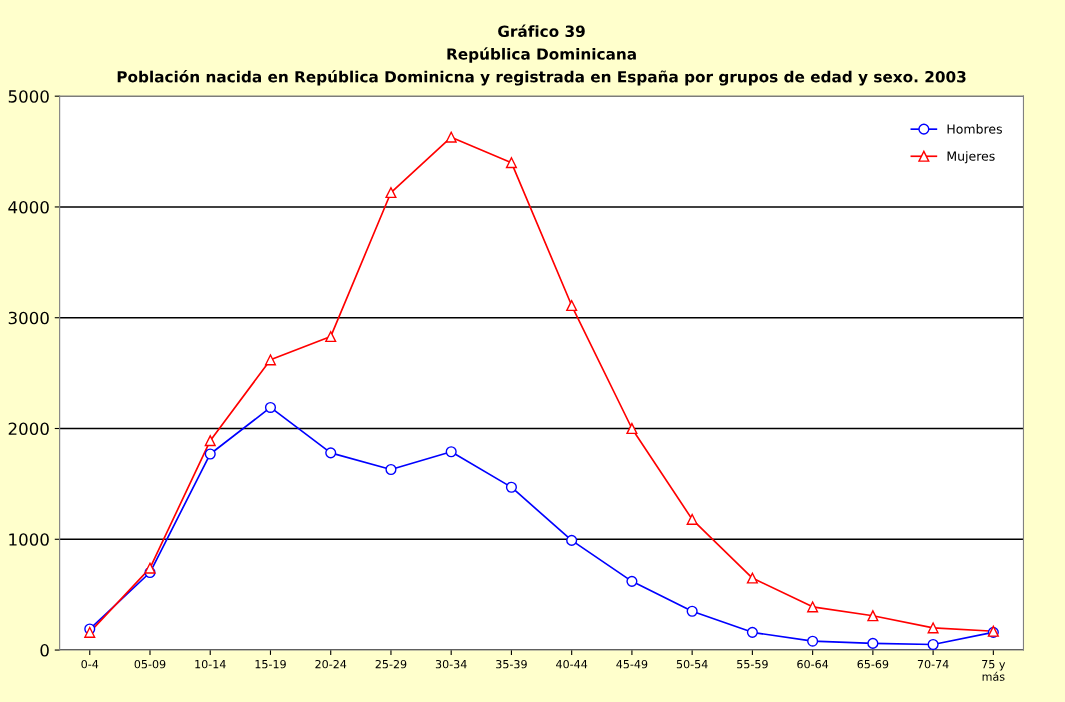 This screenshot has height=702, width=1065. I want to click on y-tick-label: 3000, so click(28, 318).